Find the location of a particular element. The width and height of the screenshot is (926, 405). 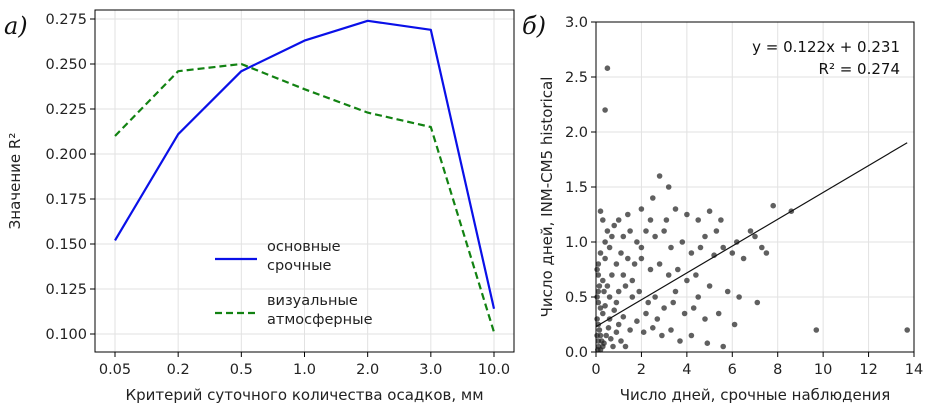

panel-a-y-tick-label: 0.100 is located at coordinates (66, 335).